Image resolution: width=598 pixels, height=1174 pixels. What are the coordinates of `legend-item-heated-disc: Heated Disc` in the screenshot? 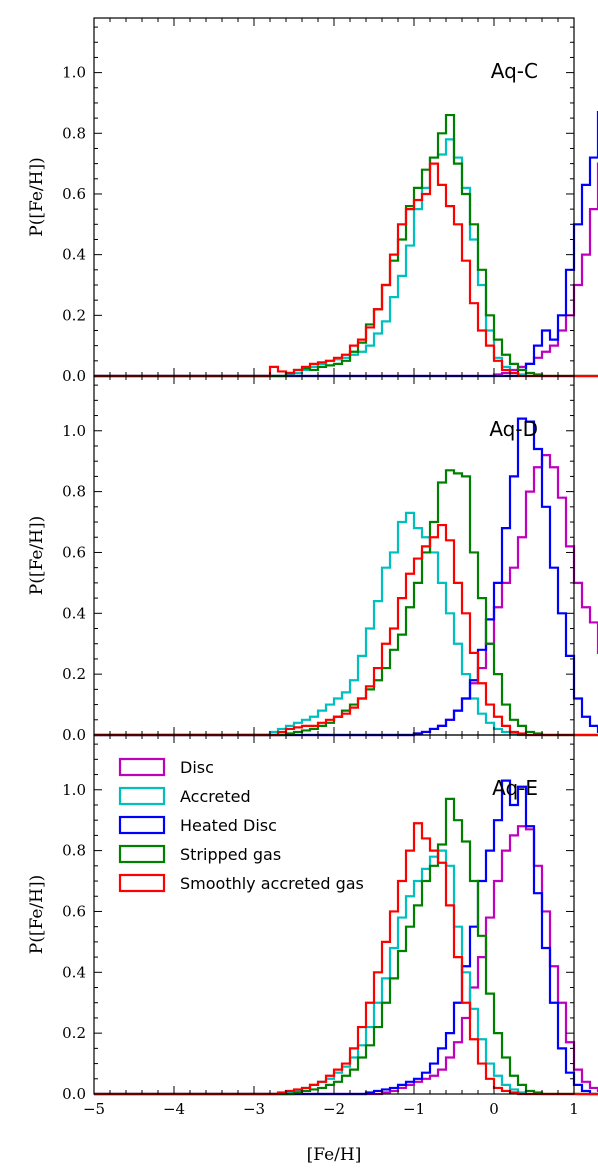 It's located at (197, 825).